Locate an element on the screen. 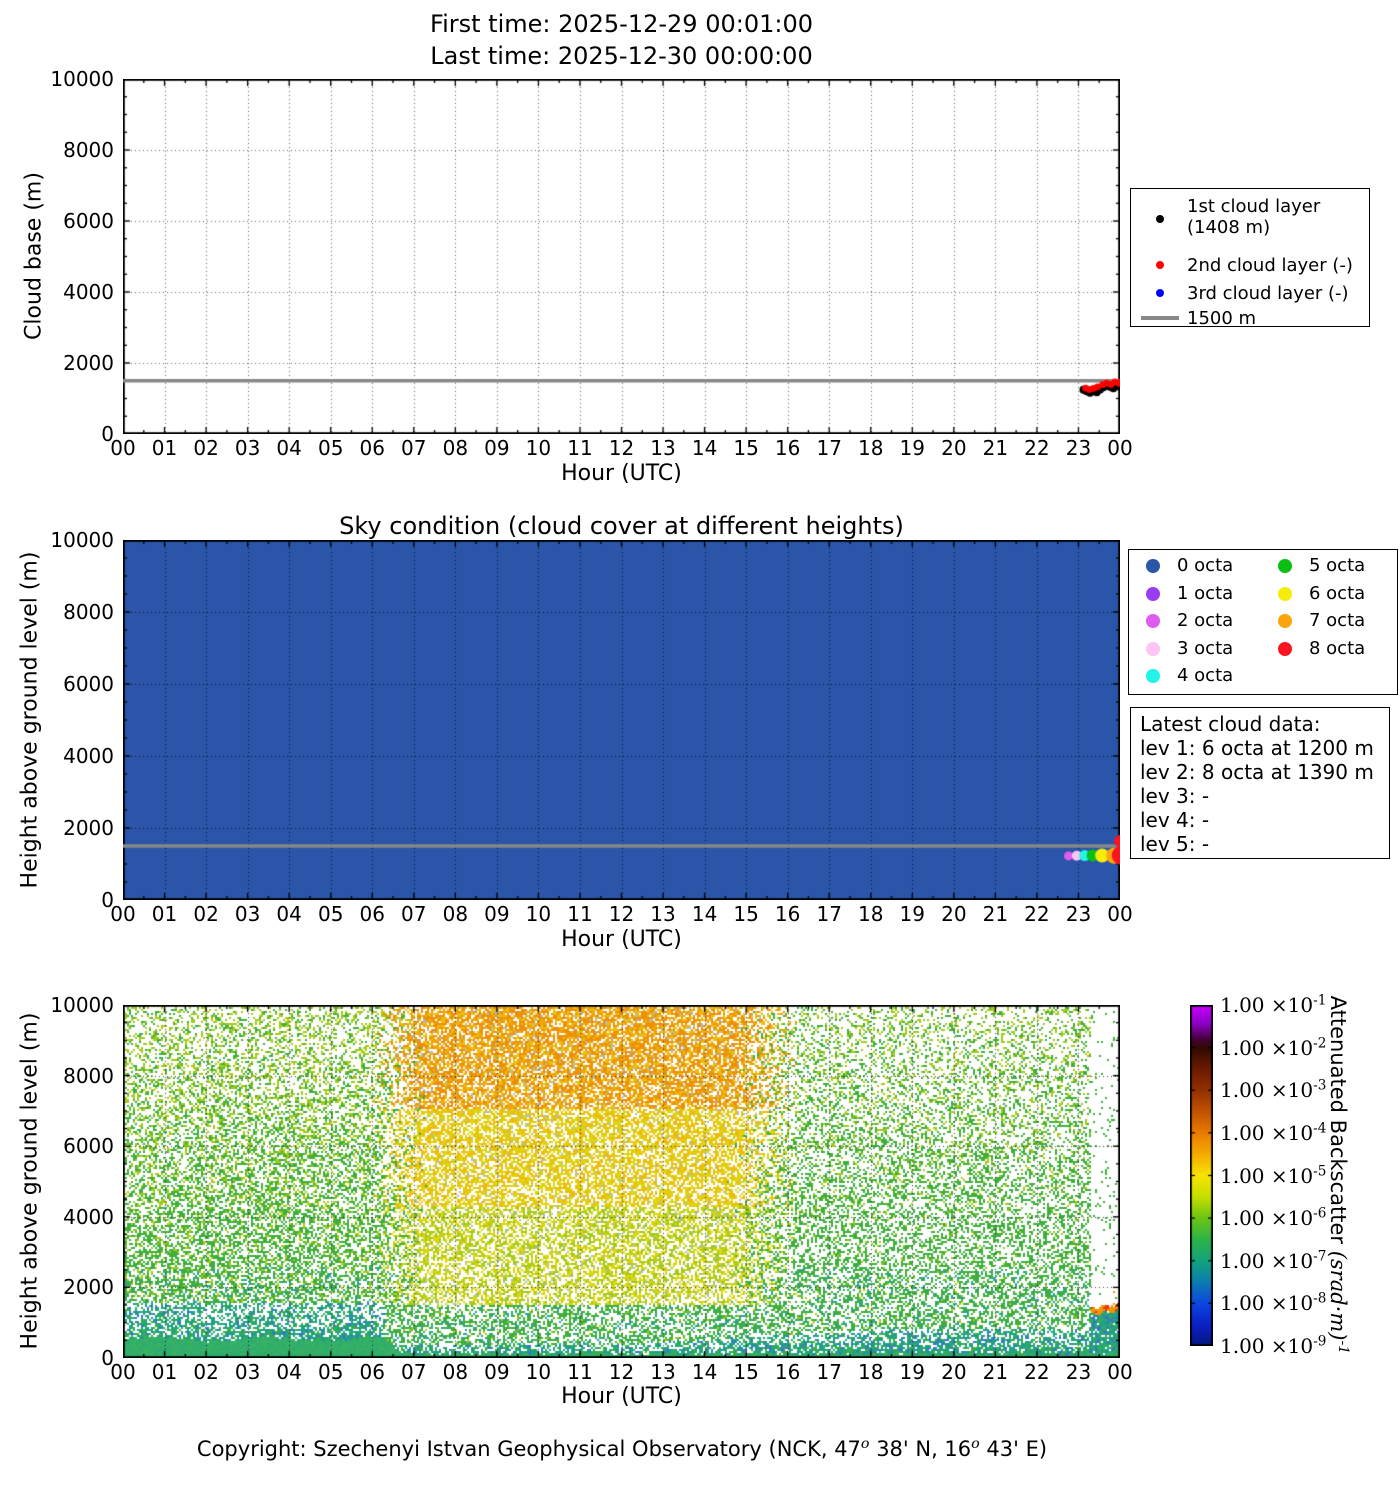  legend-entry-label: 1st cloud layer (1408 m) is located at coordinates (1254, 217).